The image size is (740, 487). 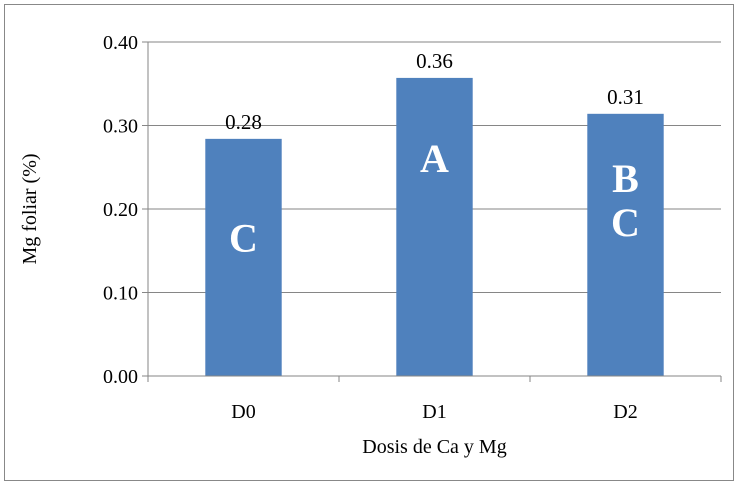 I want to click on y-tick-label: 0.20, so click(x=120, y=210).